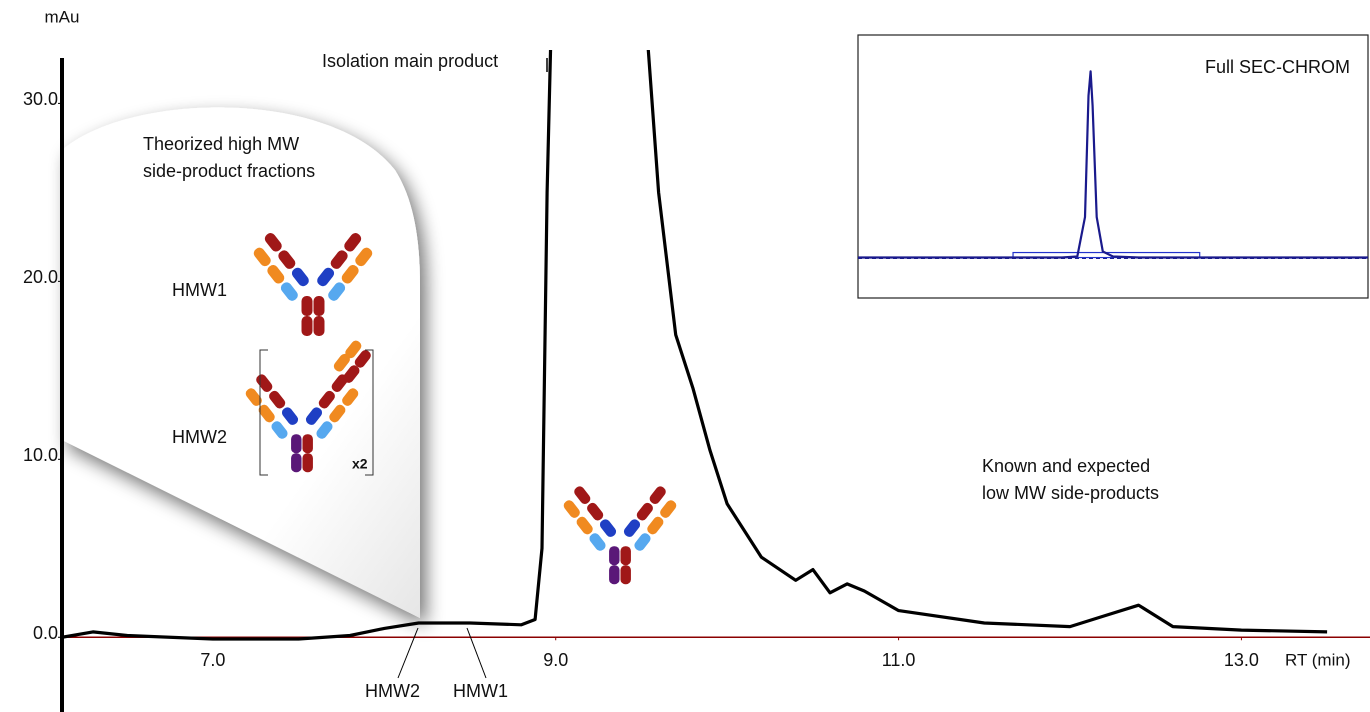 The height and width of the screenshot is (712, 1370). I want to click on inset-frame, so click(1113, 166).